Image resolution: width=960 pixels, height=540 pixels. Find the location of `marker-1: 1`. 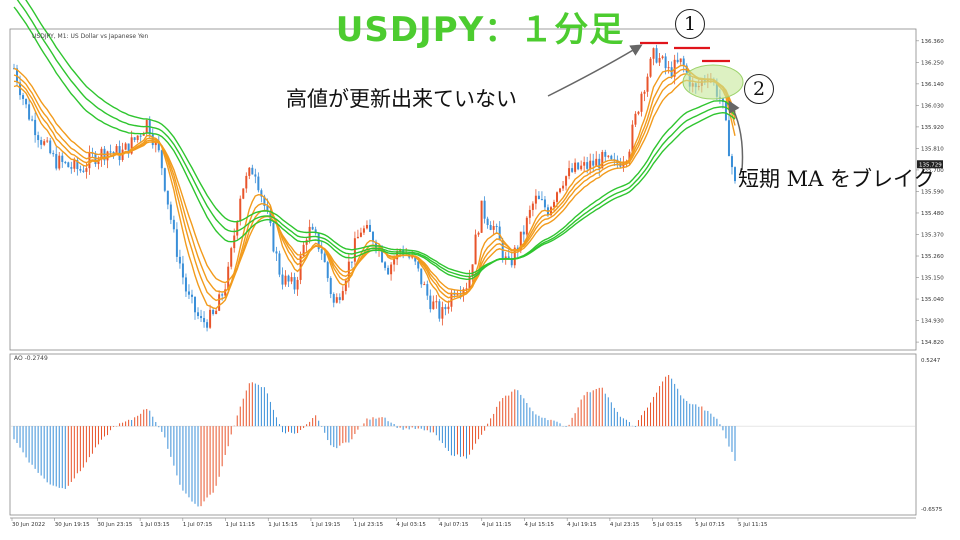

marker-1: 1 is located at coordinates (690, 24).